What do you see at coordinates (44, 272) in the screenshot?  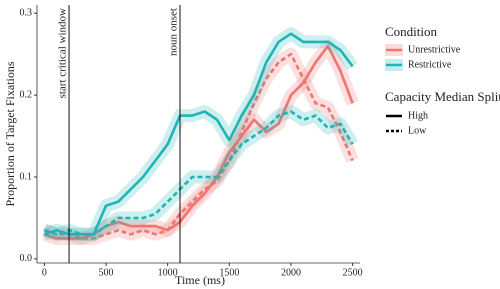 I see `x-tick-label: 0` at bounding box center [44, 272].